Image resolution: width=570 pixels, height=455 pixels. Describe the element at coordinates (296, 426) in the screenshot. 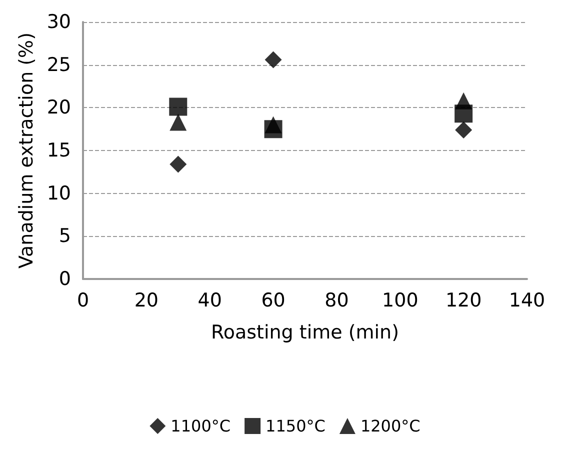

I see `legend-label: 1150°C` at that location.